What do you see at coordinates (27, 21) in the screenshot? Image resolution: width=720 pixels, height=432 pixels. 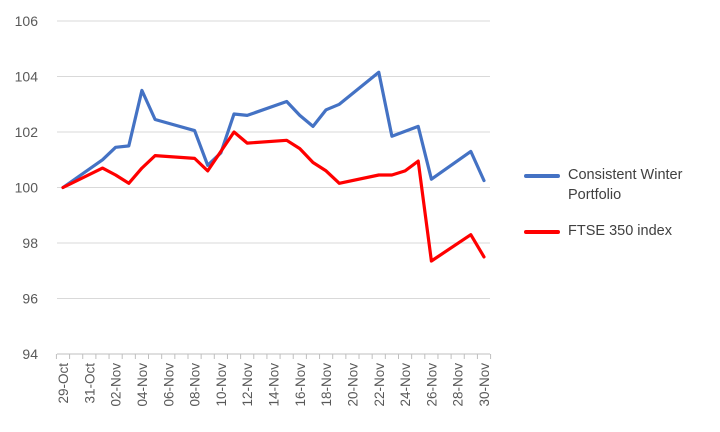 I see `y-tick-label: 106` at bounding box center [27, 21].